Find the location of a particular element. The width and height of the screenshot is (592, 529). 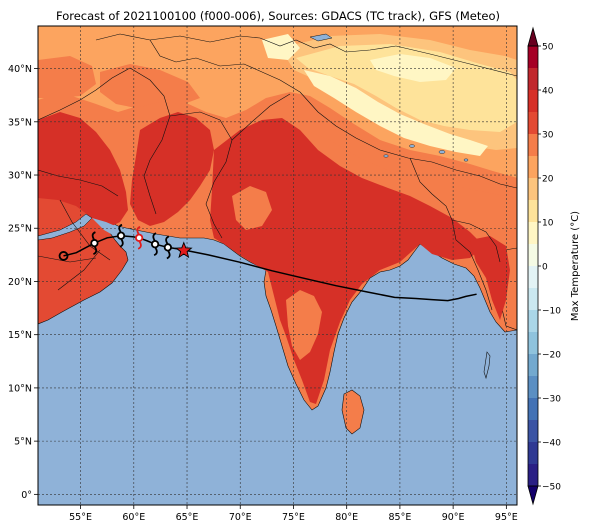

colorbar-tick-label: −10 is located at coordinates (551, 312).